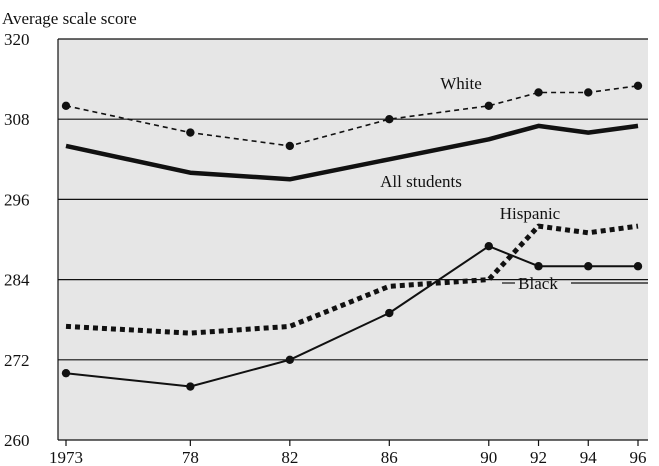  I want to click on point-black-1973, so click(66, 373).